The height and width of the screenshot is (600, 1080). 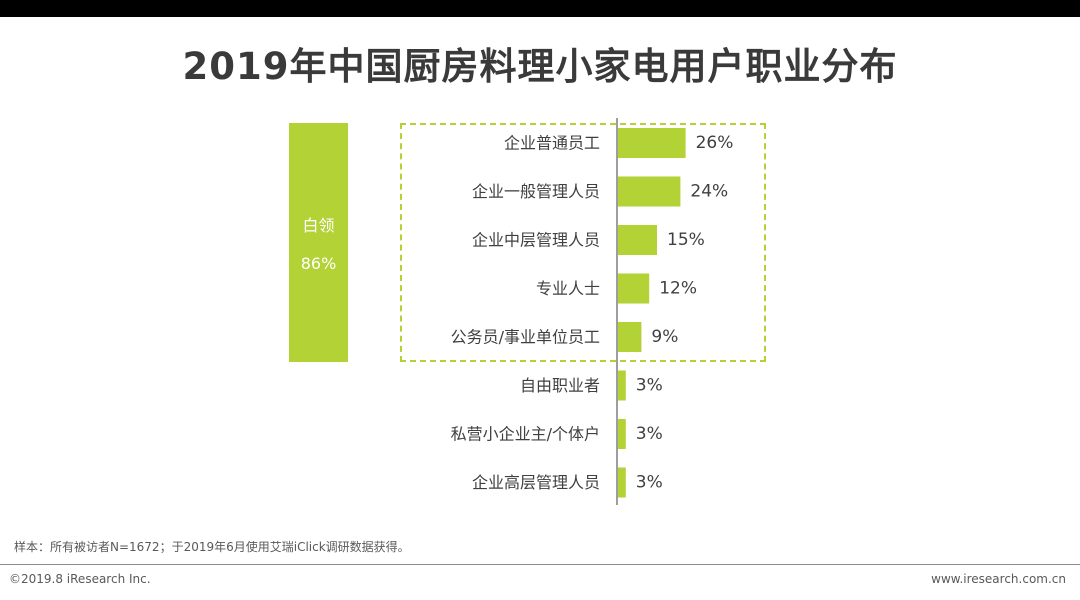 I want to click on value-label: 15%, so click(x=686, y=240).